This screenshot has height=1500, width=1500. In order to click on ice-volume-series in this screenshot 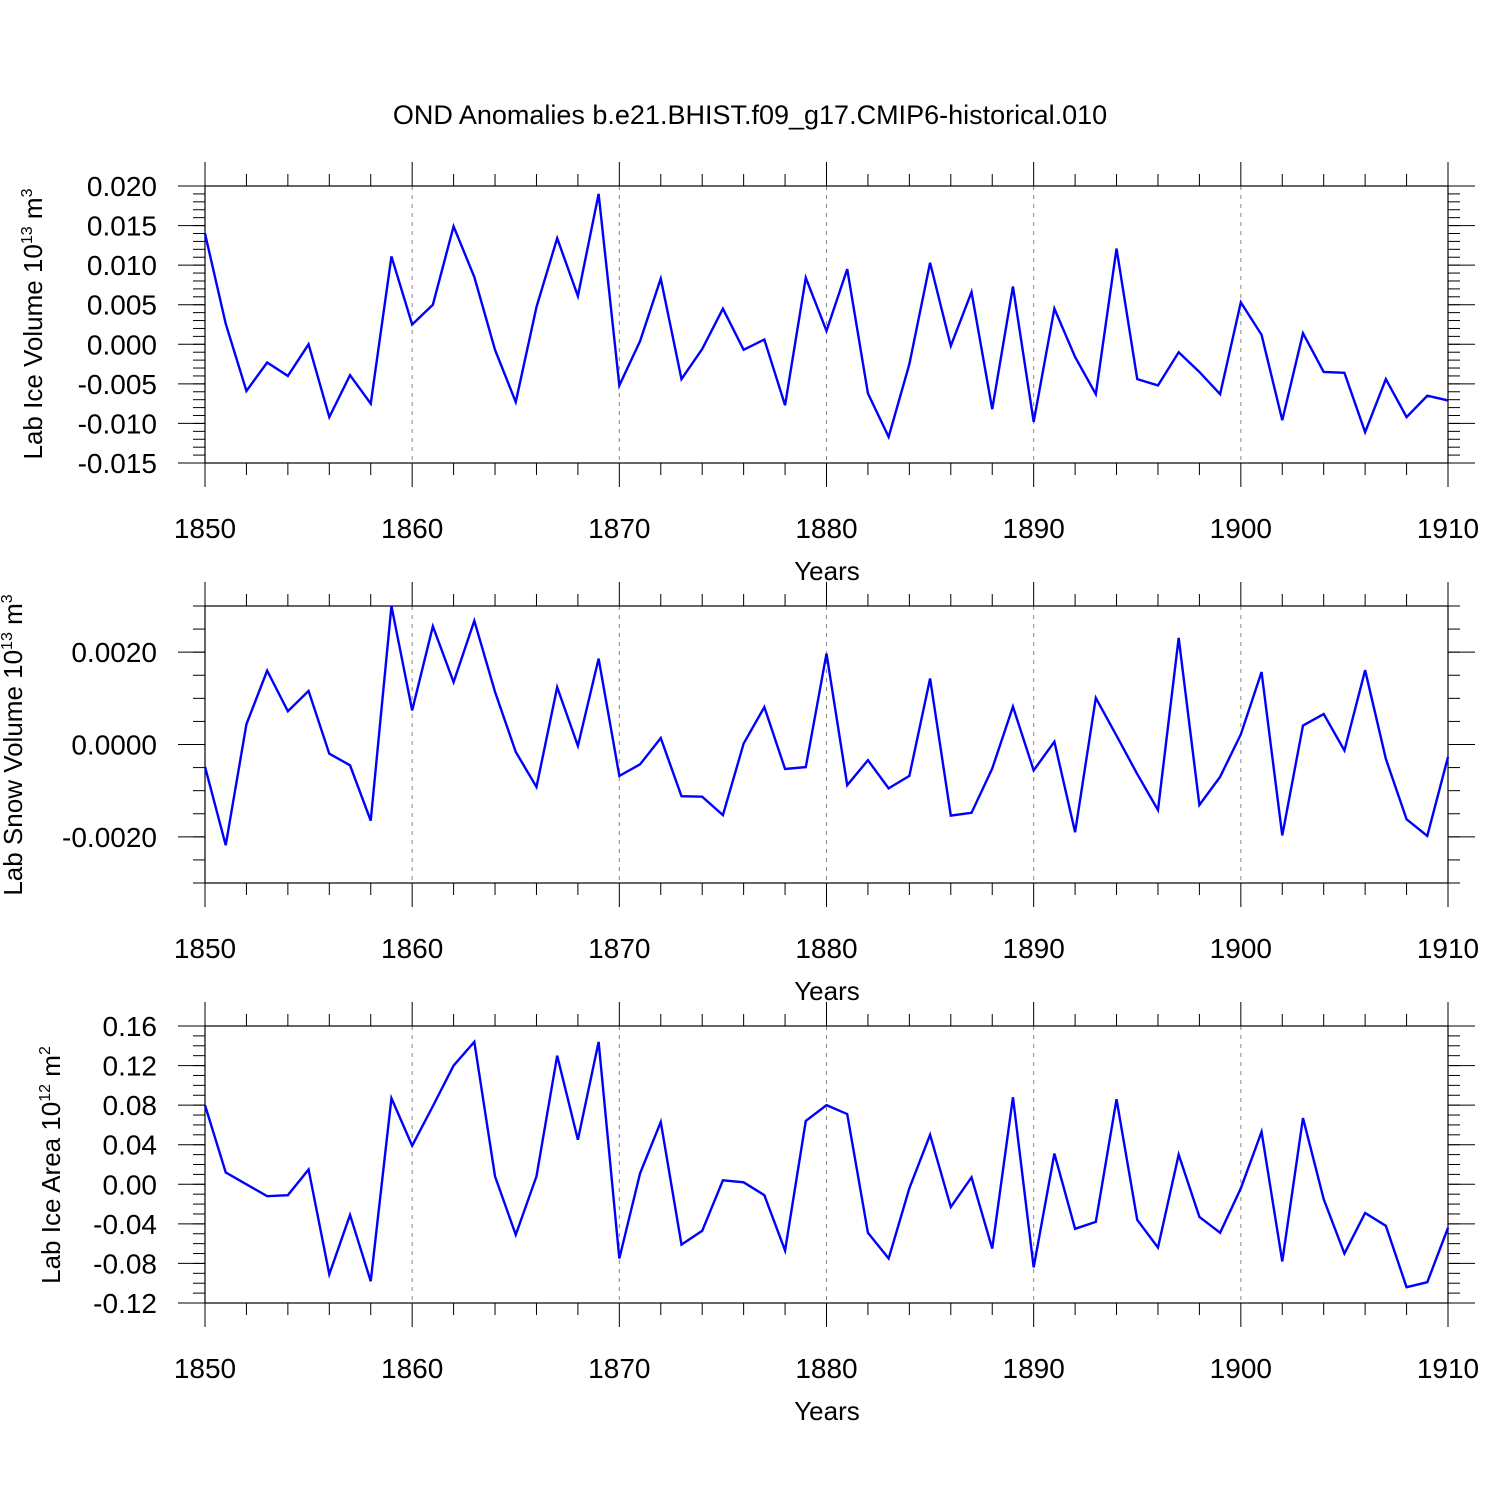, I will do `click(826, 317)`.